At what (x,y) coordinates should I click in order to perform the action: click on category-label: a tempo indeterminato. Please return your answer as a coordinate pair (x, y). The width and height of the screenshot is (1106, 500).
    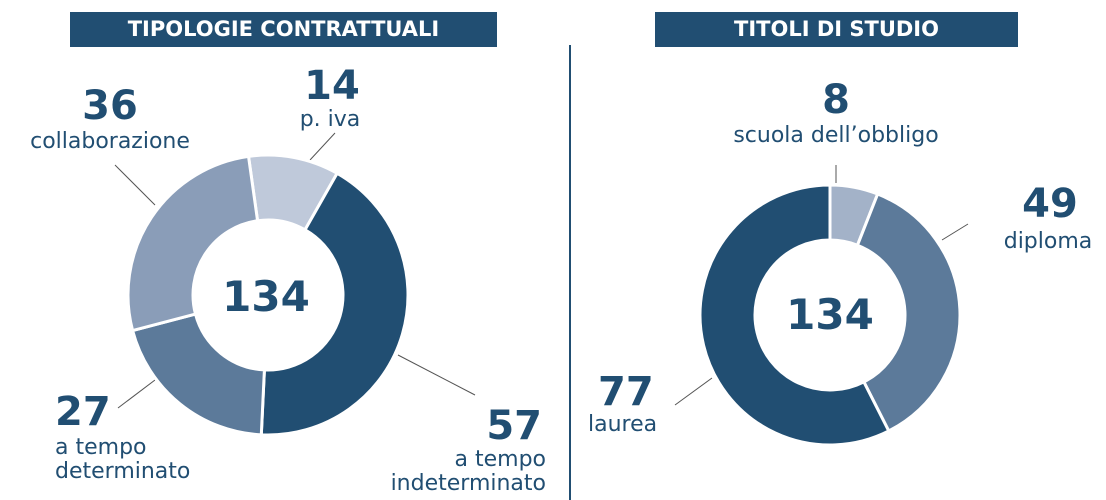
    Looking at the image, I should click on (468, 471).